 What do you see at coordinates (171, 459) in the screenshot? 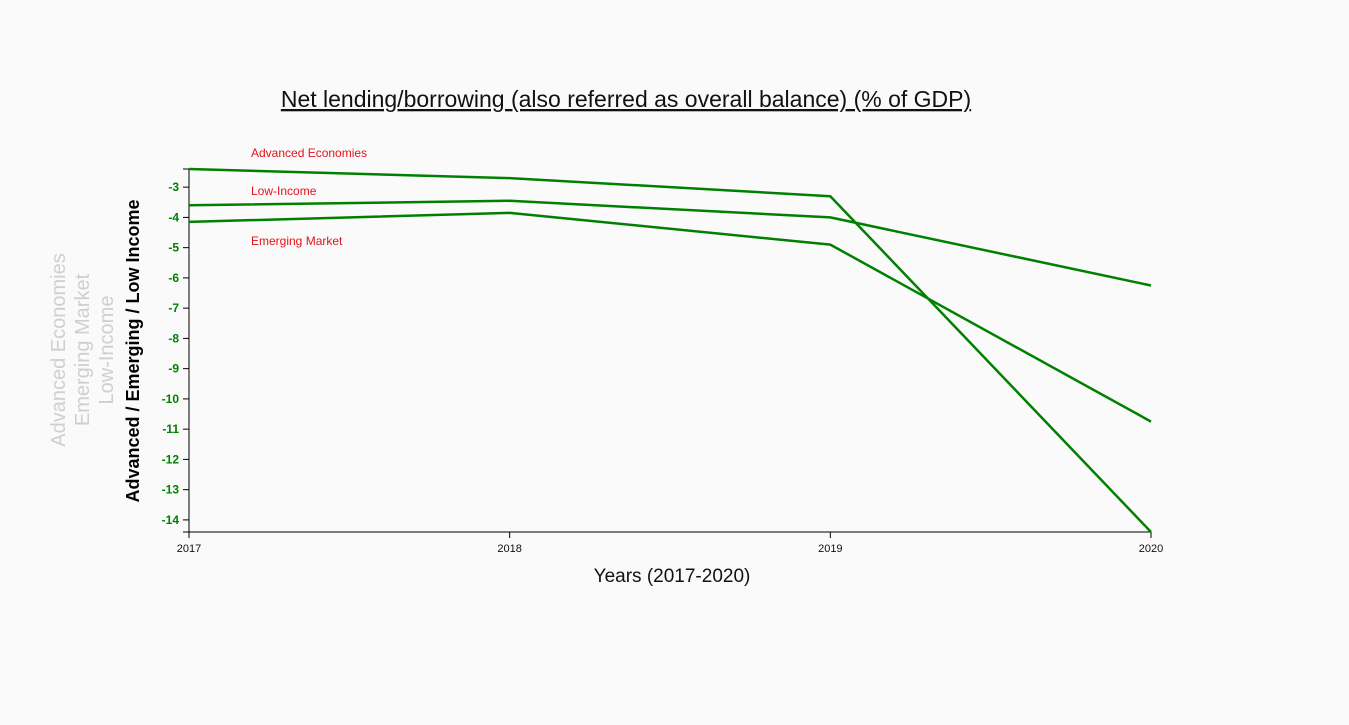
I see `y-tick-label: -12` at bounding box center [171, 459].